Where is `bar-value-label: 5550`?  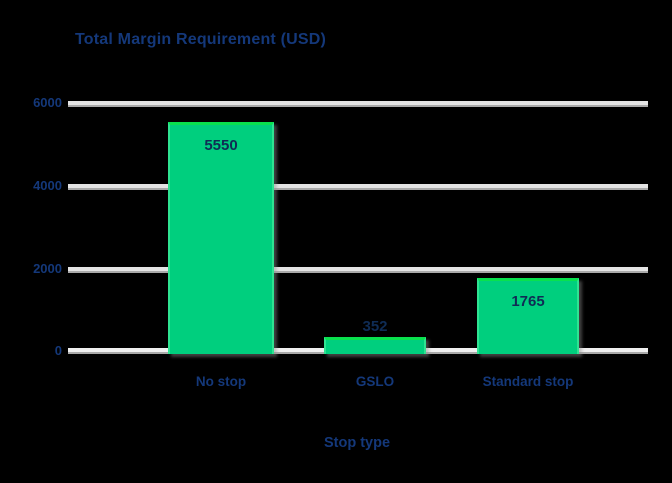 bar-value-label: 5550 is located at coordinates (221, 146).